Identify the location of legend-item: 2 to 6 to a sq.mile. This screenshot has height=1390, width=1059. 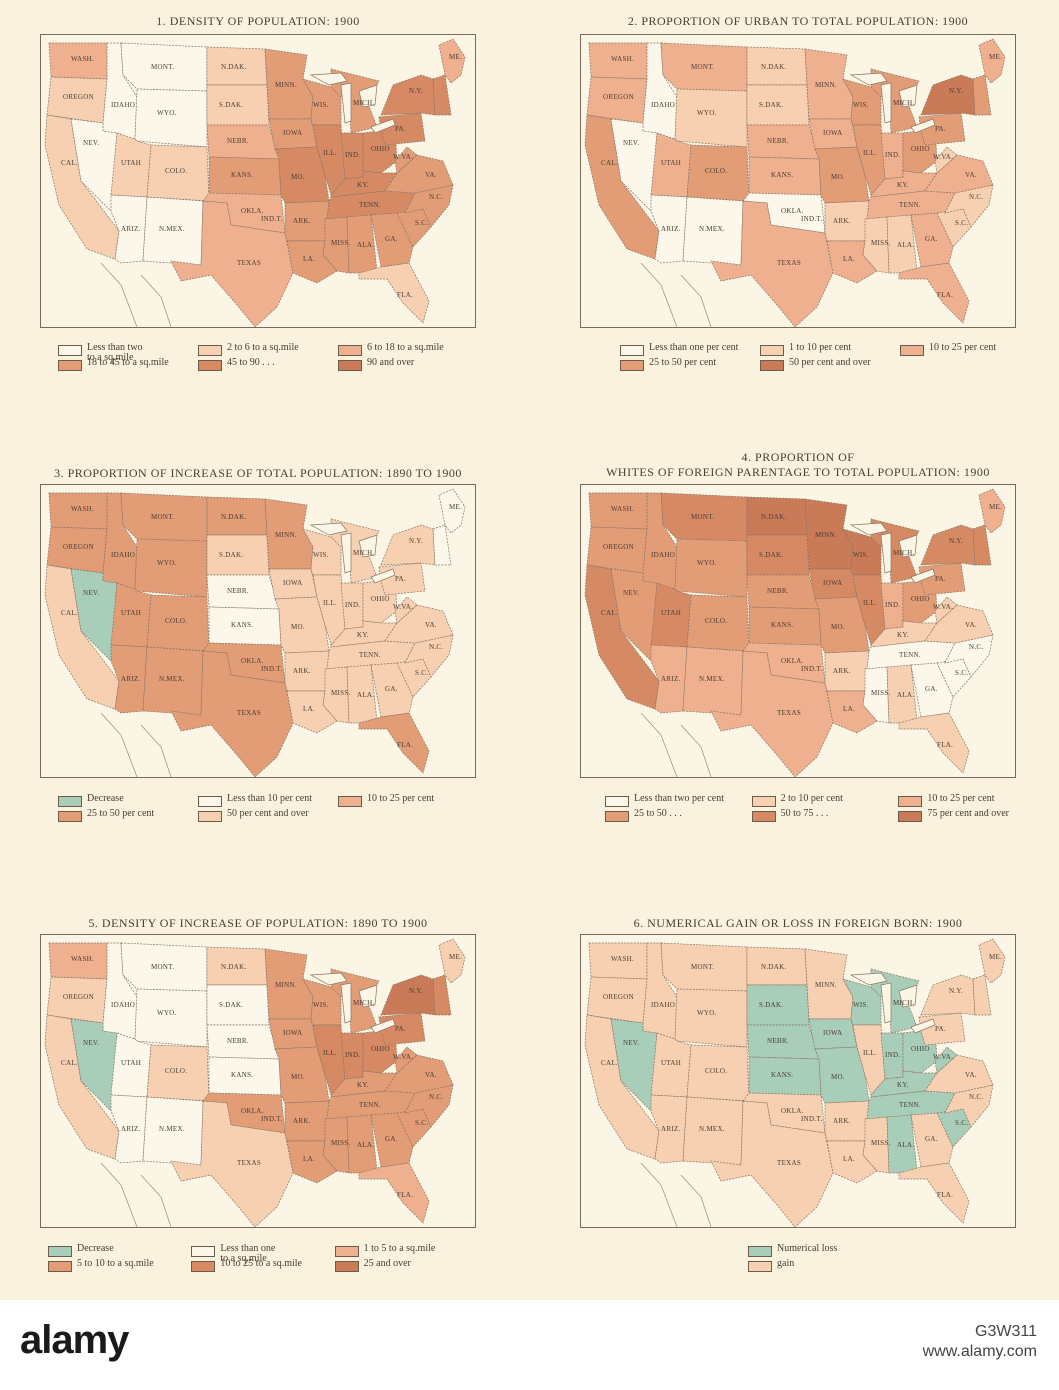
(248, 349).